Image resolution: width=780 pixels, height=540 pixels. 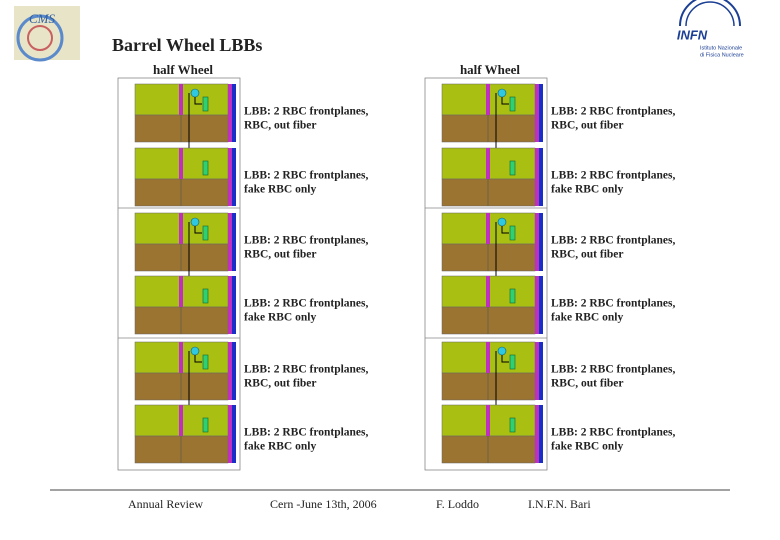 I want to click on column-header: half Wheel, so click(x=183, y=69).